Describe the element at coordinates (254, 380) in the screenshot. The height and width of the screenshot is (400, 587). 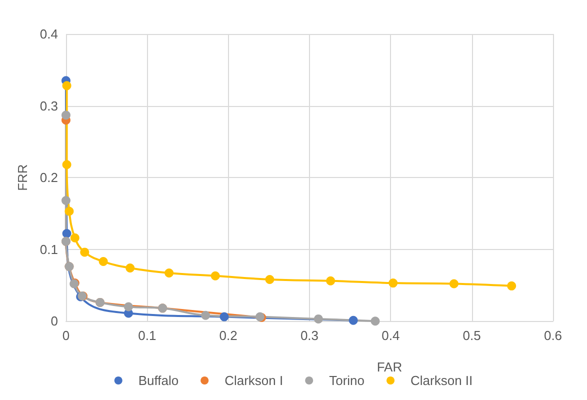
I see `legend-label: Clarkson I` at that location.